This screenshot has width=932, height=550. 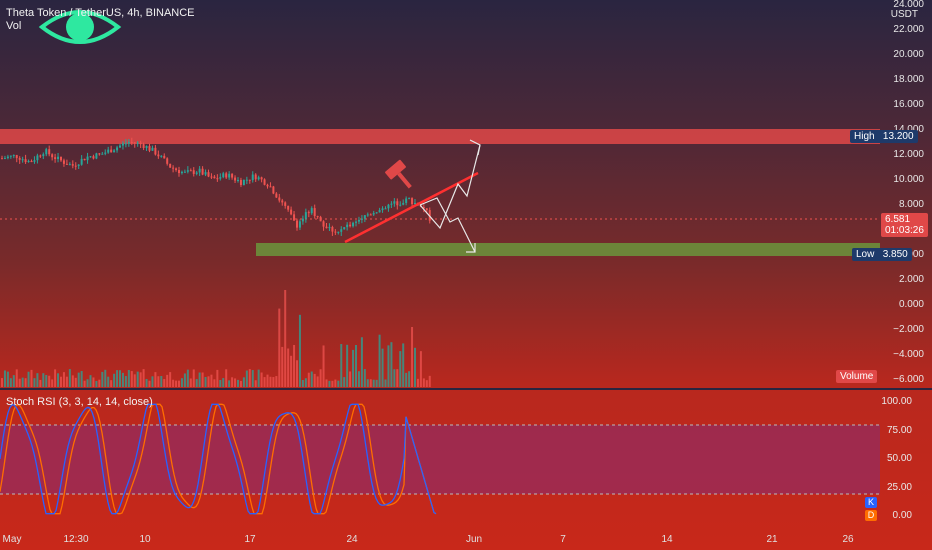 I want to click on currency-label: USDT, so click(x=904, y=14).